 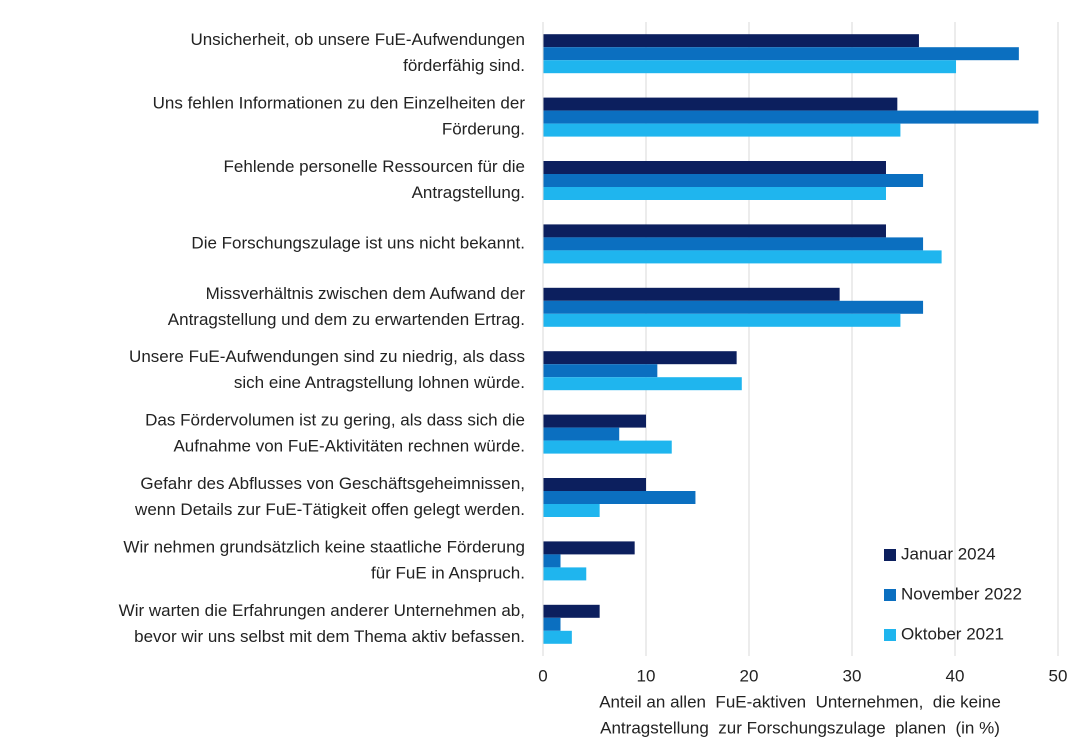 What do you see at coordinates (379, 382) in the screenshot?
I see `category-label: sich eine Antragstellung lohnen würde.` at bounding box center [379, 382].